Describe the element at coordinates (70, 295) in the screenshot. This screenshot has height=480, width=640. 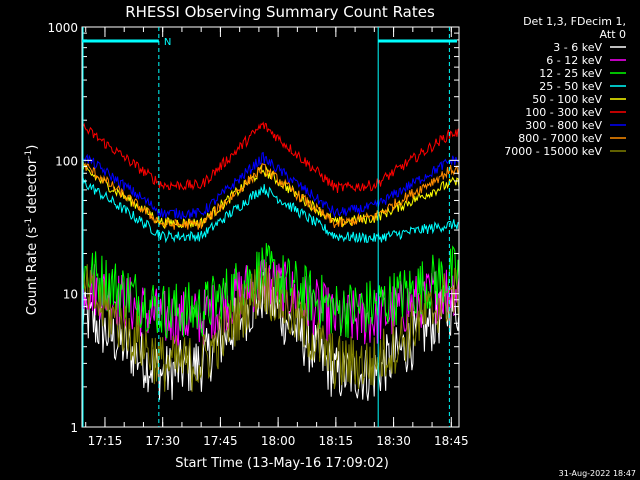
I see `y-tick-label: 10` at that location.